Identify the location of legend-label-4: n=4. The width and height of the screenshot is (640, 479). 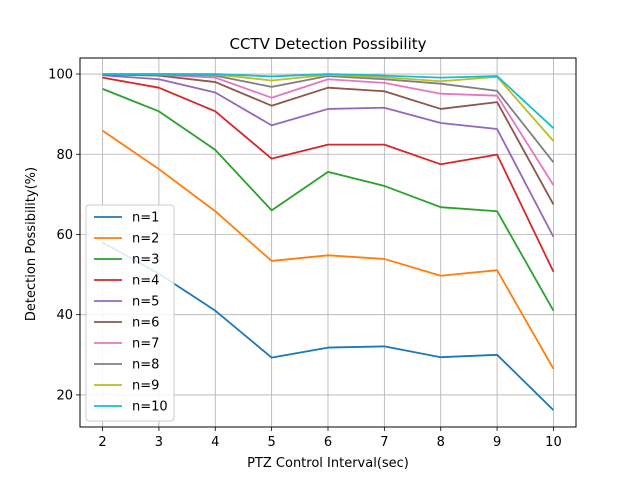
(145, 281).